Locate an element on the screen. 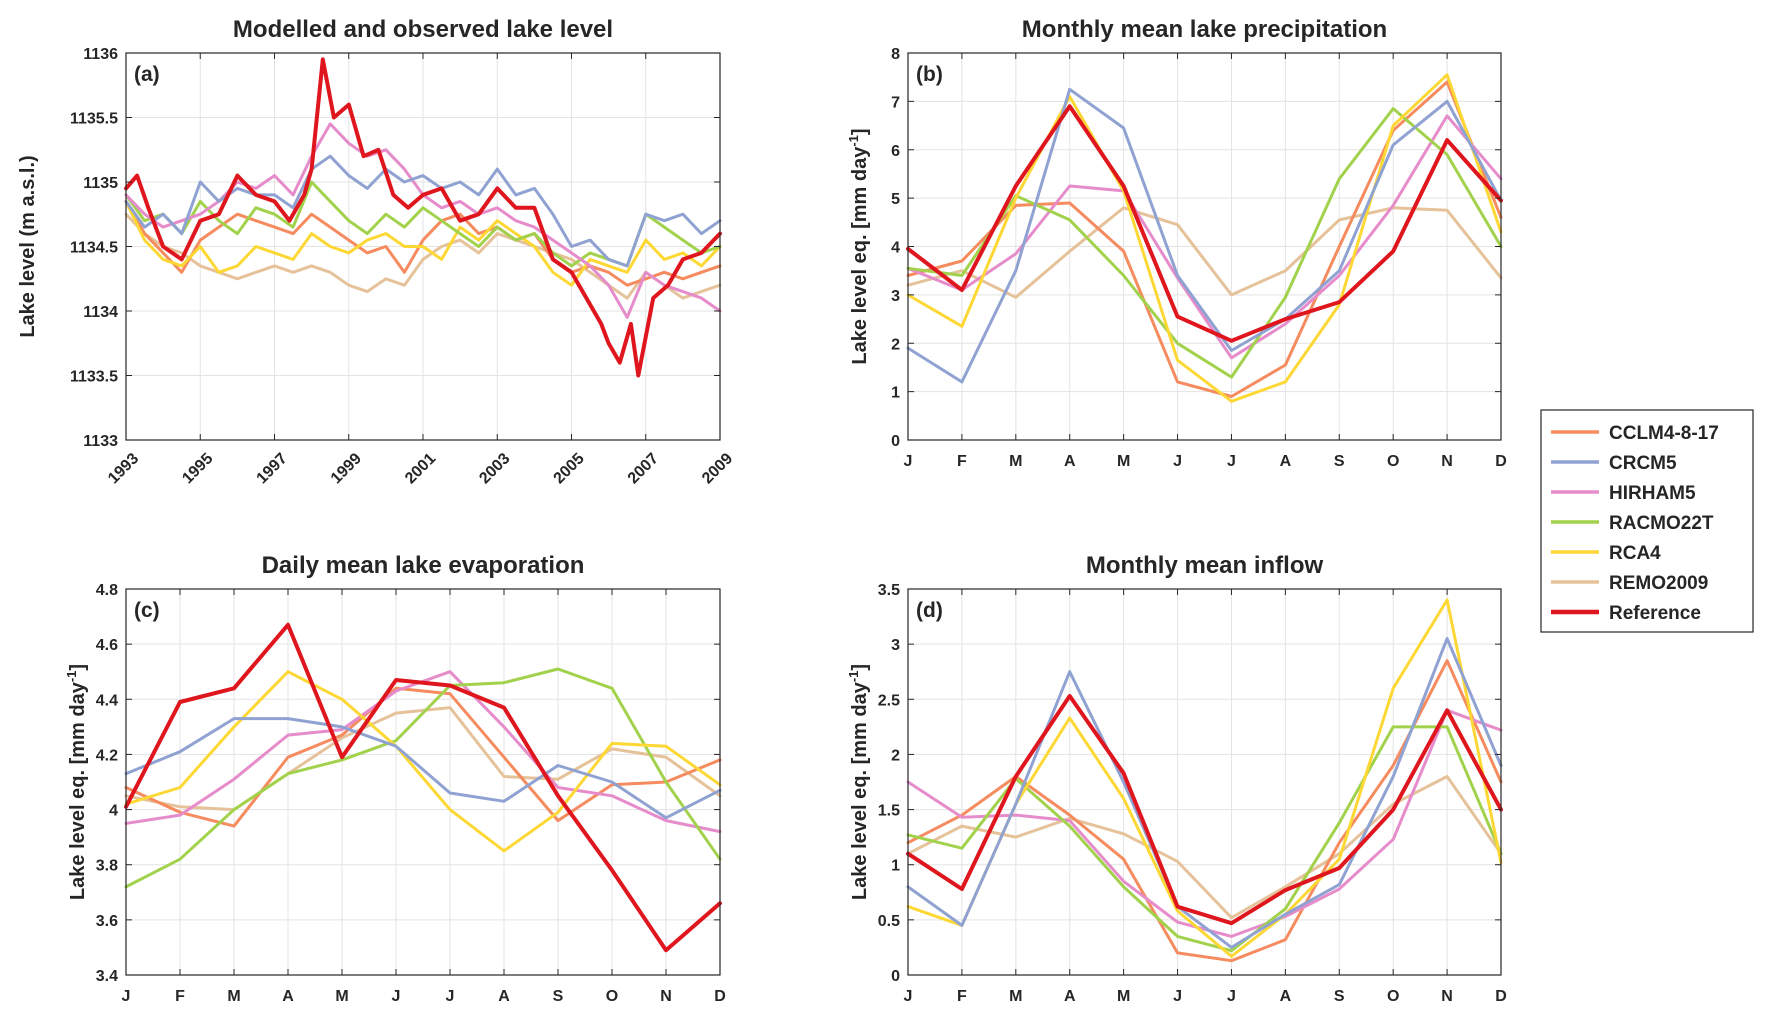 This screenshot has height=1016, width=1769. legend-entry-label: REMO2009 is located at coordinates (1658, 583).